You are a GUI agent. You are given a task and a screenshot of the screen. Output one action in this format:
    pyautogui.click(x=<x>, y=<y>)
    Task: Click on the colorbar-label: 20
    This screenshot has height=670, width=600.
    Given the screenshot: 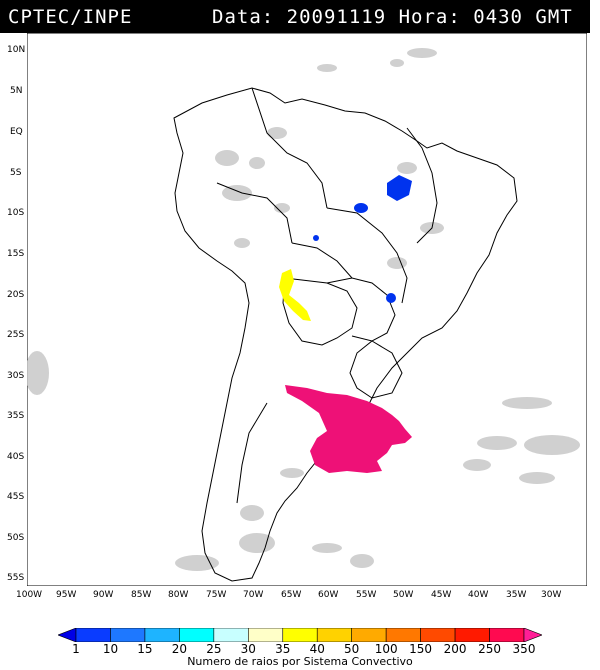 What is the action you would take?
    pyautogui.click(x=179, y=649)
    